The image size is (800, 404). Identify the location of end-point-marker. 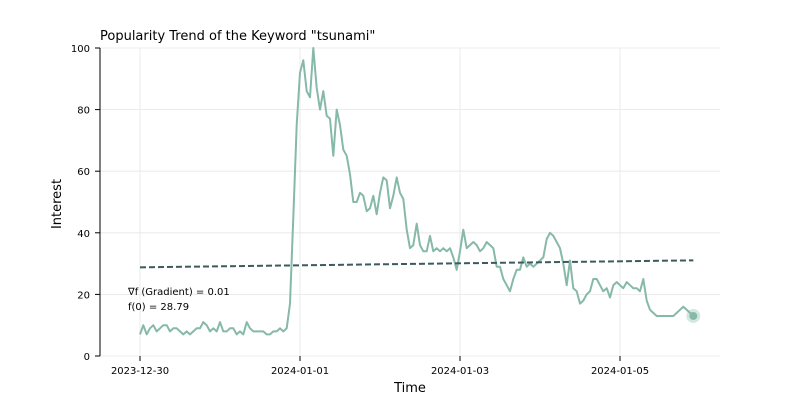
(693, 315).